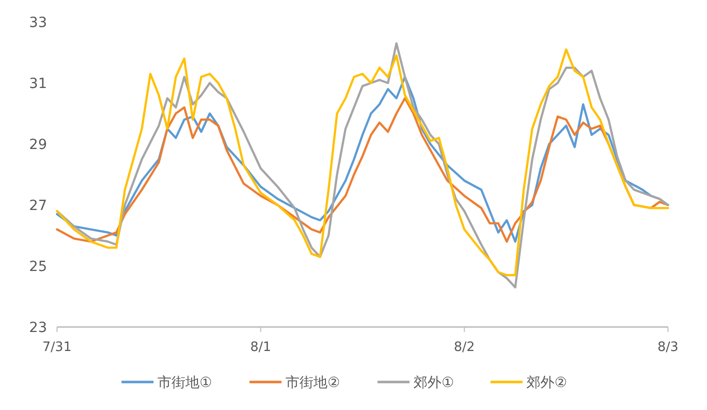 The image size is (707, 410). Describe the element at coordinates (38, 84) in the screenshot. I see `y-tick-label: 31` at that location.